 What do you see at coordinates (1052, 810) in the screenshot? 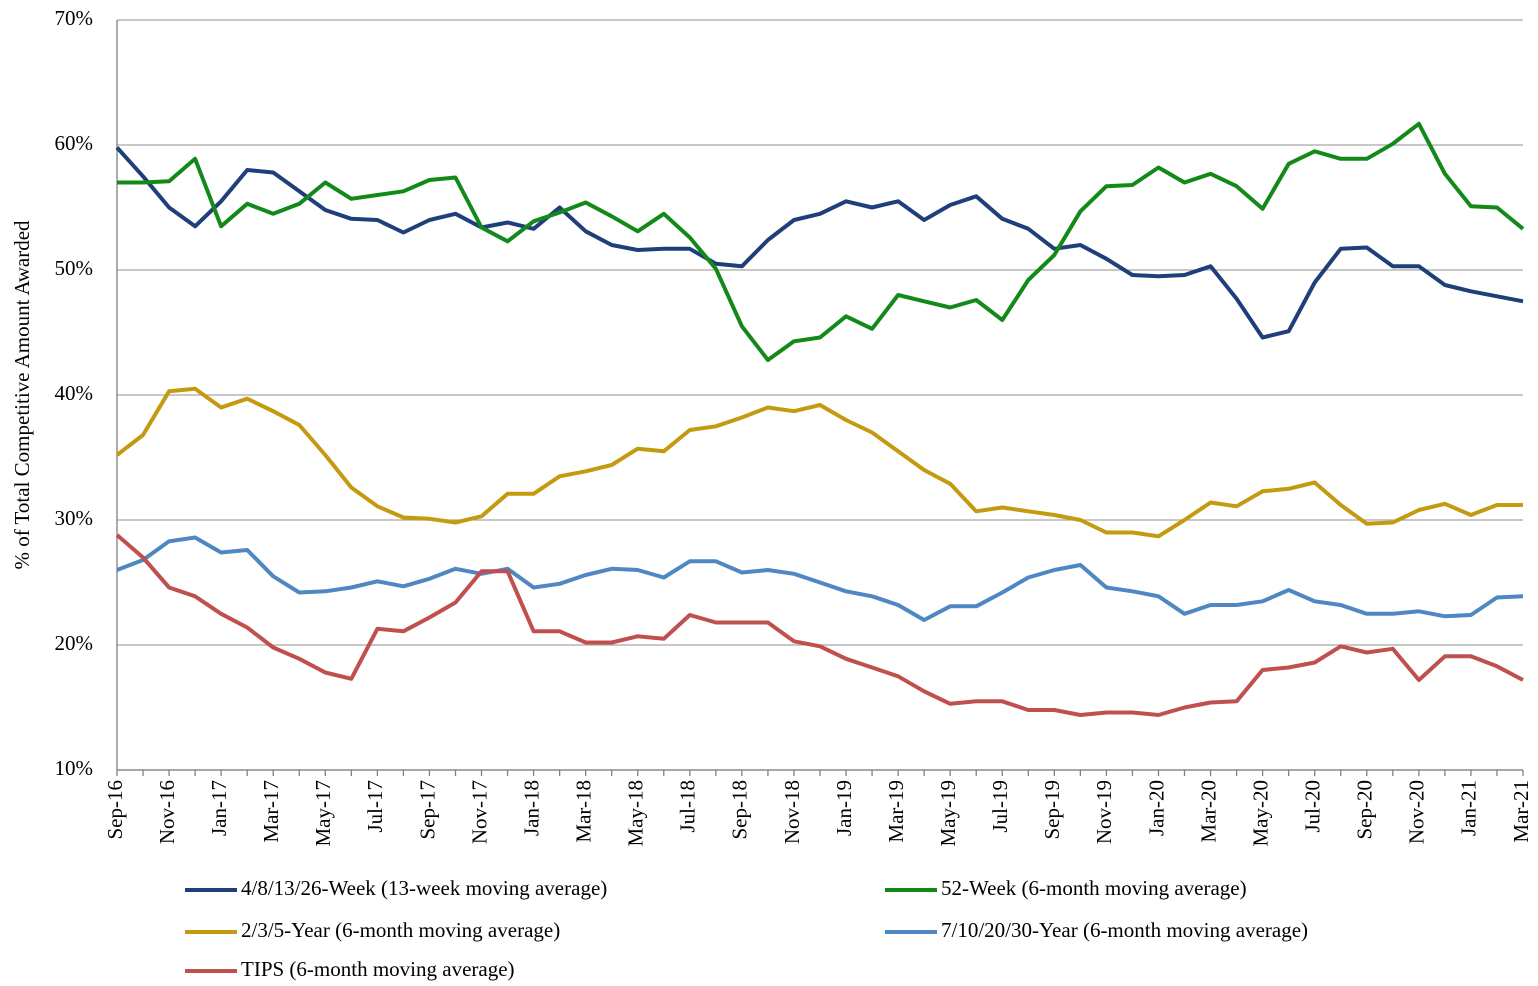
I see `x-tick-label: Sep-19` at bounding box center [1052, 810].